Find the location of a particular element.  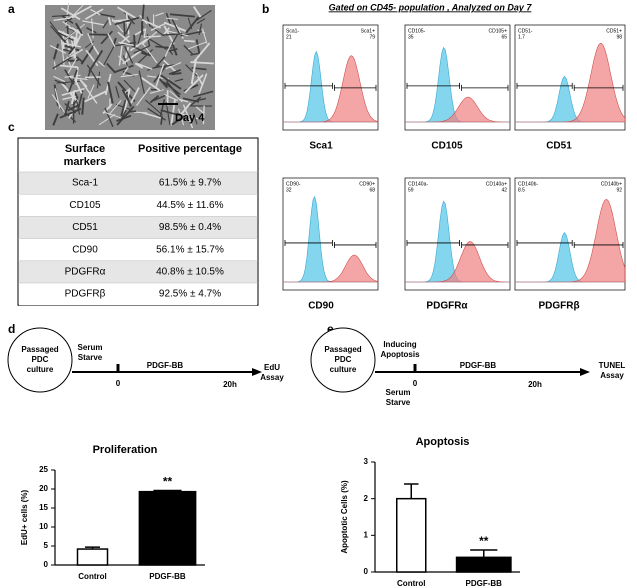

marker-label: CD90 is located at coordinates (321, 306).